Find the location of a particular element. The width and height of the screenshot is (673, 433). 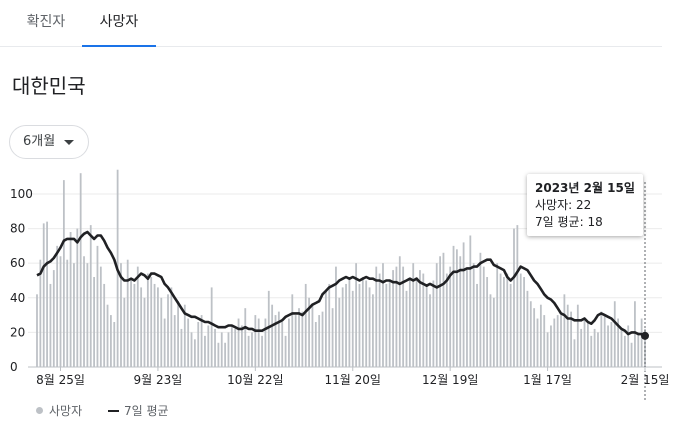

x-tick-label: 11월 20일 is located at coordinates (353, 380).